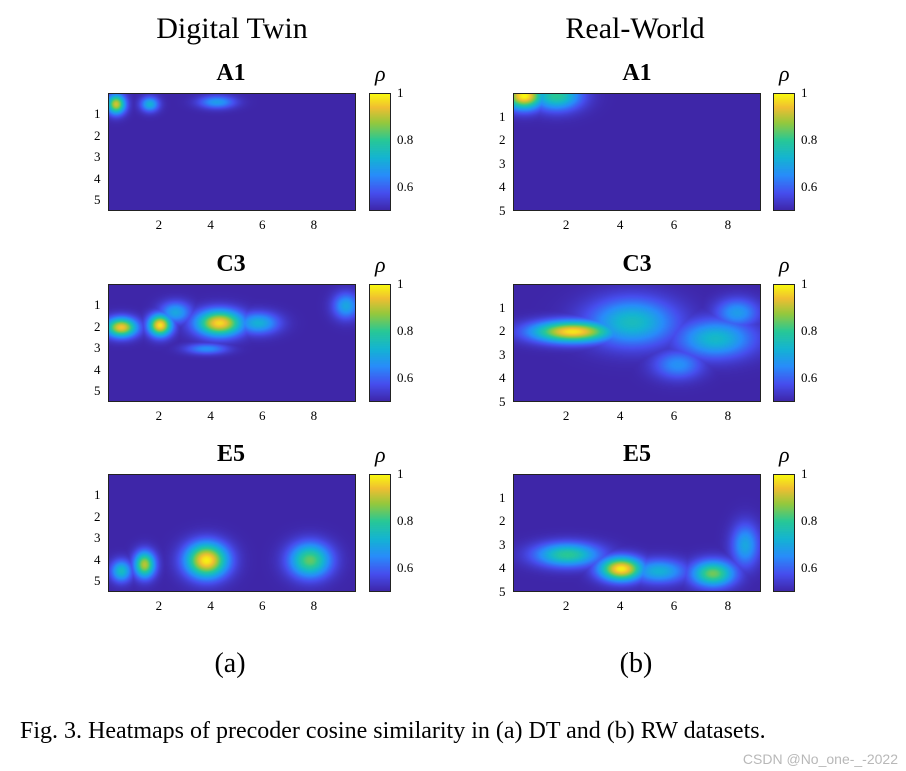 Image resolution: width=906 pixels, height=771 pixels. Describe the element at coordinates (820, 759) in the screenshot. I see `watermark: CSDN @No_one-_-2022` at that location.